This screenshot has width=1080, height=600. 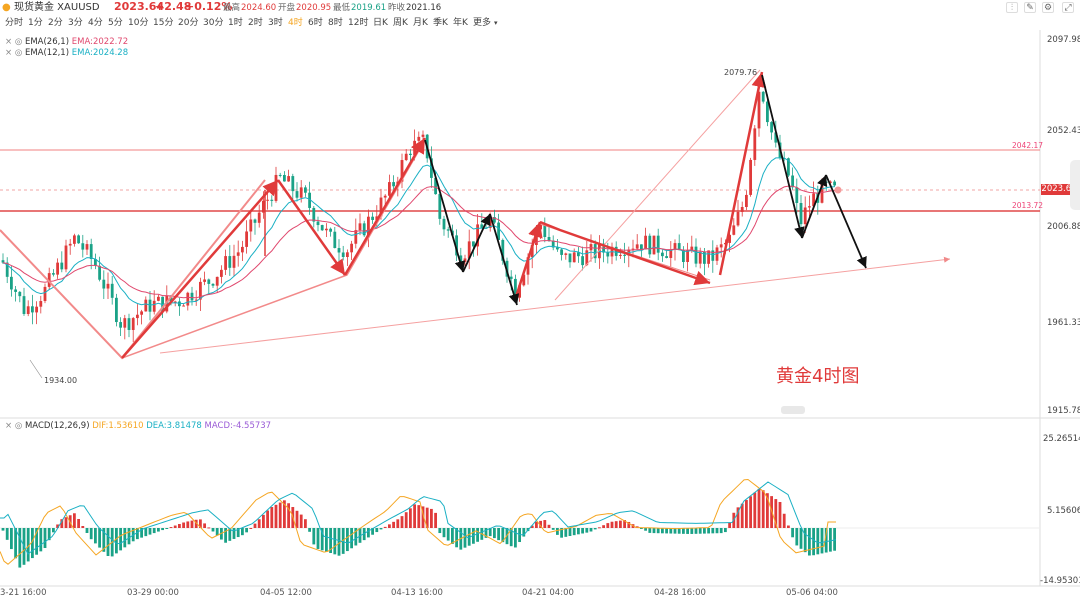 What do you see at coordinates (139, 6) in the screenshot?
I see `last-price: 2023.64` at bounding box center [139, 6].